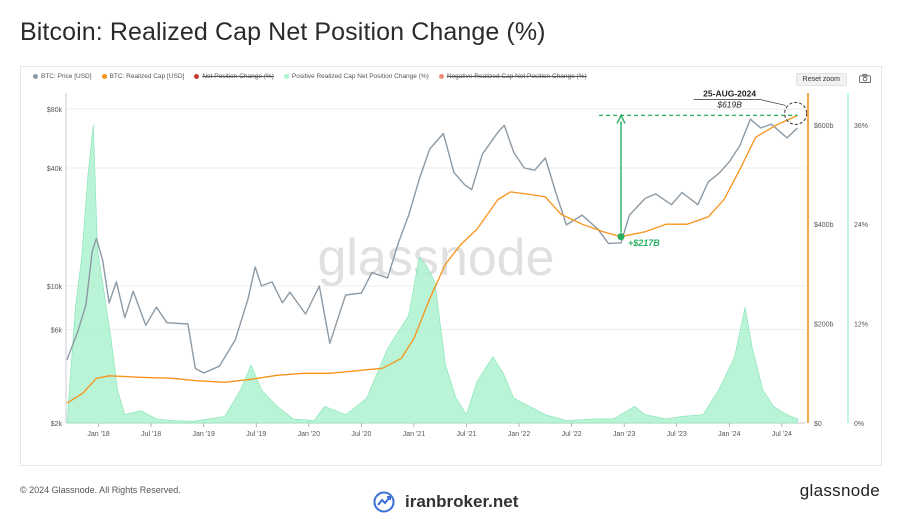  I want to click on camera-icon, so click(865, 78).